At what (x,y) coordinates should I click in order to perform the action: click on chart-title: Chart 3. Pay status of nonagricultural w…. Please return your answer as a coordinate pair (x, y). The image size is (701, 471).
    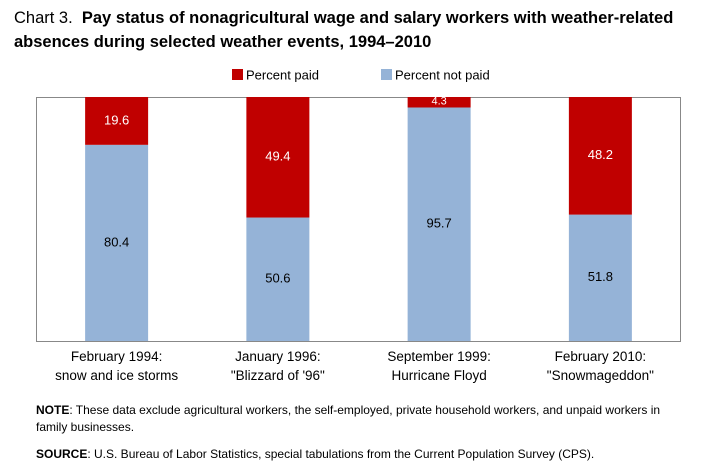
    Looking at the image, I should click on (354, 30).